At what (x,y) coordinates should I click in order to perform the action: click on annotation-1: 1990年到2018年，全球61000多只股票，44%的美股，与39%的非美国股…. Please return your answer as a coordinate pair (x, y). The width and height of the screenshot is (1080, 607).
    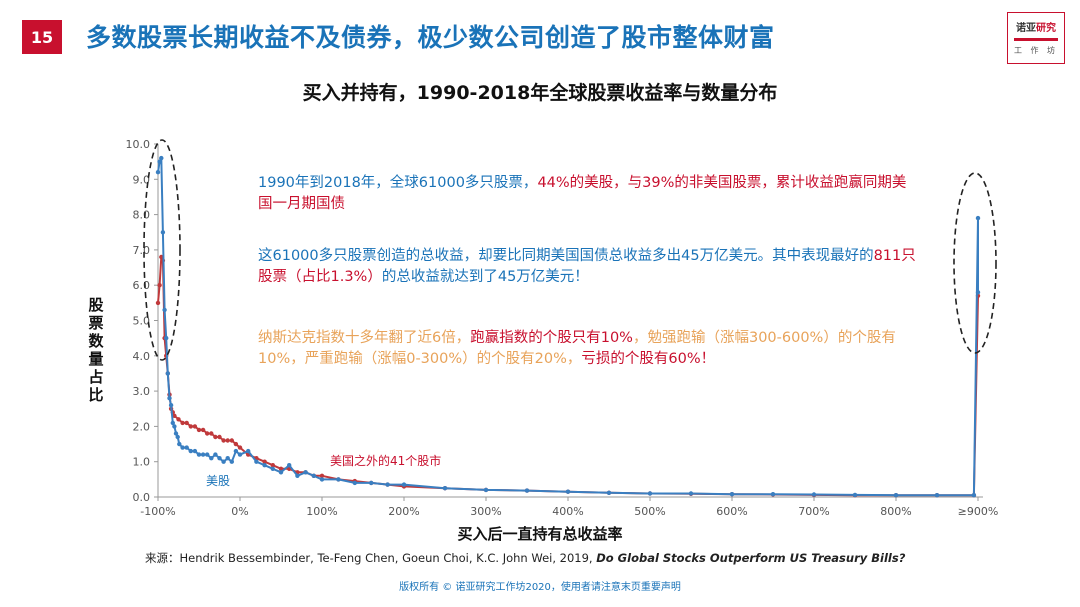
    Looking at the image, I should click on (582, 193).